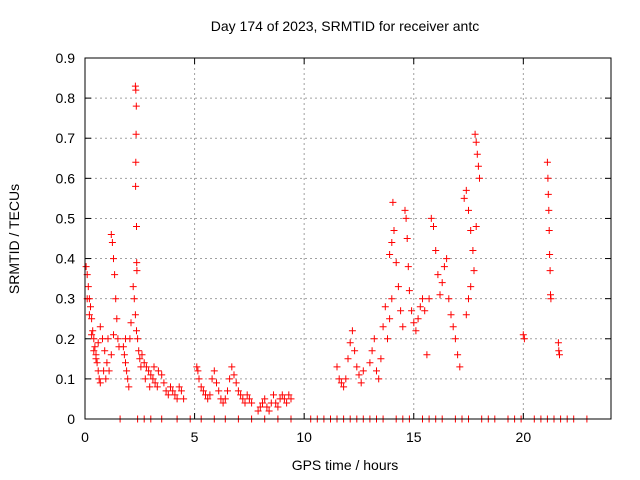  Describe the element at coordinates (66, 58) in the screenshot. I see `y-tick-label: 0.9` at that location.